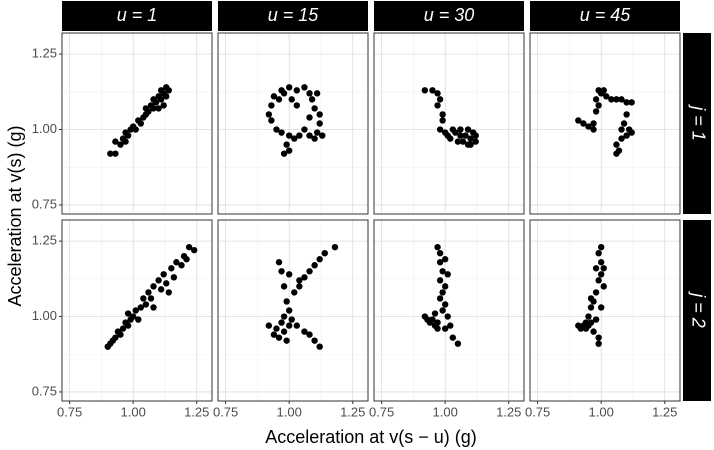 The height and width of the screenshot is (450, 714). I want to click on y-tick-label: 1.25, so click(44, 53).